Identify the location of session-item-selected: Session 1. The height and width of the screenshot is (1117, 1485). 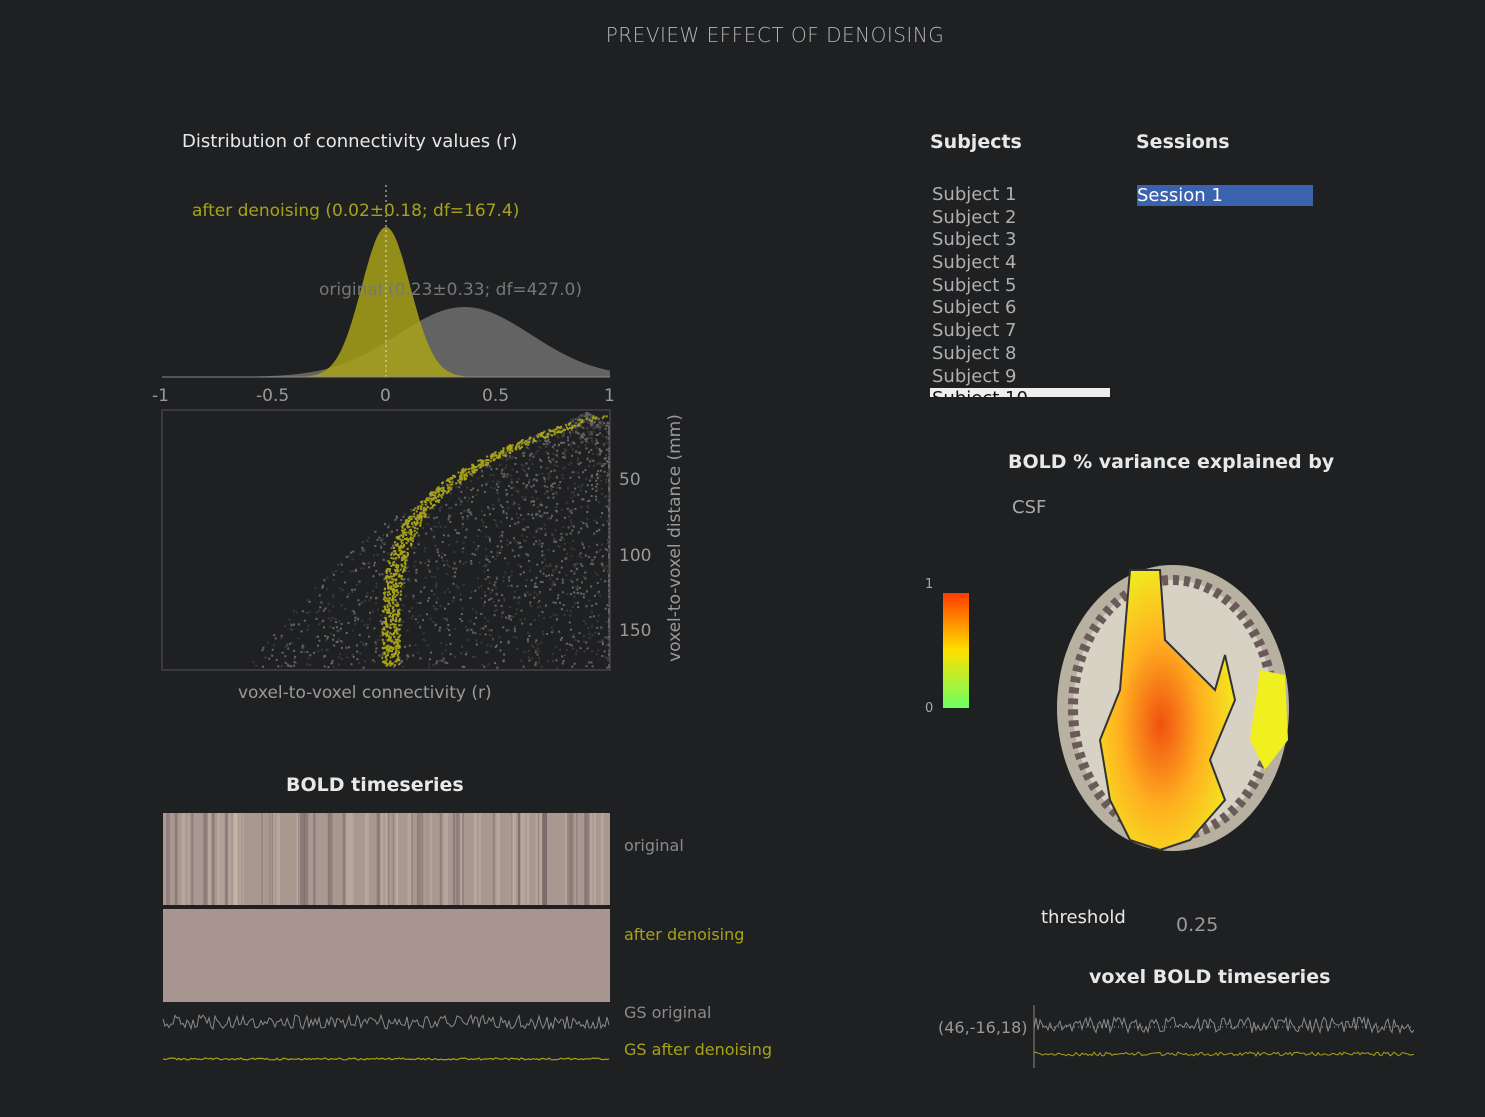
(1225, 195).